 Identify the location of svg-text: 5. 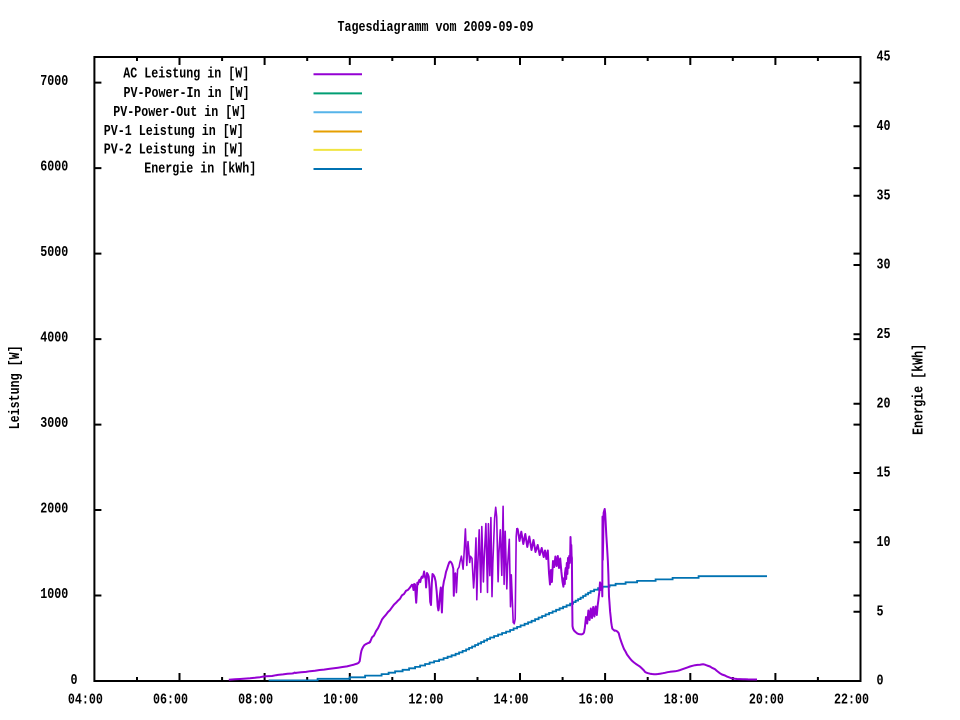
(880, 612).